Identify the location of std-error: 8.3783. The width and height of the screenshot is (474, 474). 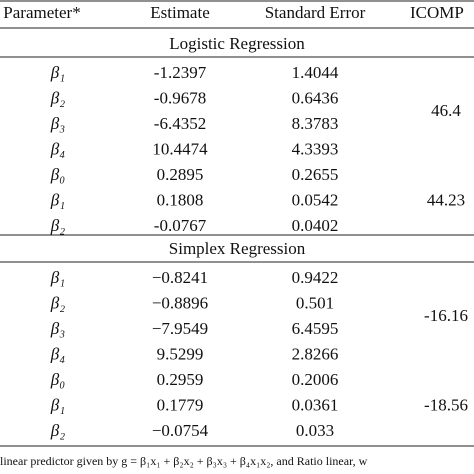
(315, 123).